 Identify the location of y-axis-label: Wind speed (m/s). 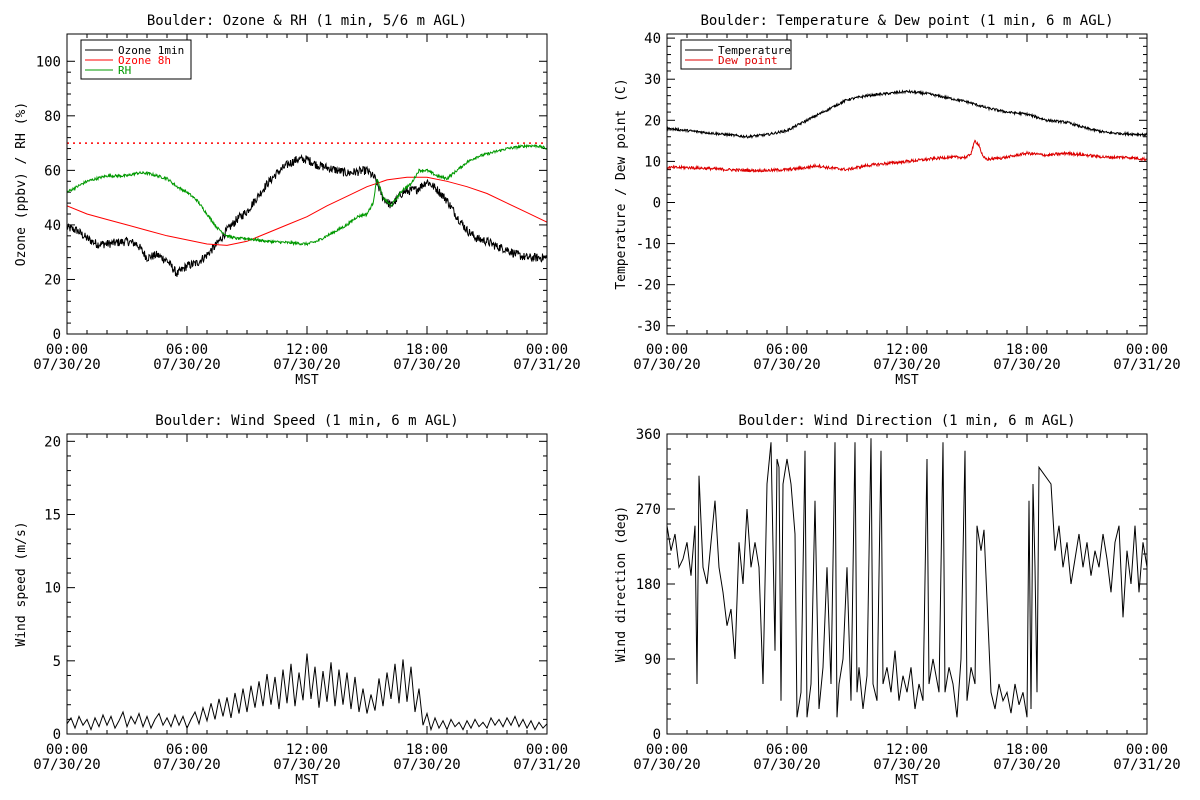
(21, 583).